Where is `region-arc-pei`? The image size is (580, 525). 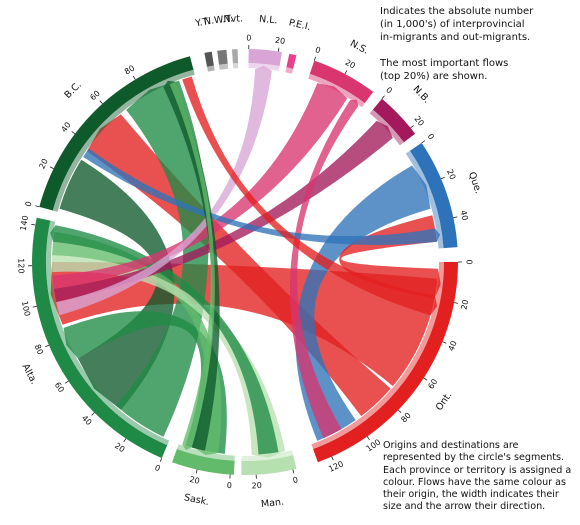 region-arc-pei is located at coordinates (291, 61).